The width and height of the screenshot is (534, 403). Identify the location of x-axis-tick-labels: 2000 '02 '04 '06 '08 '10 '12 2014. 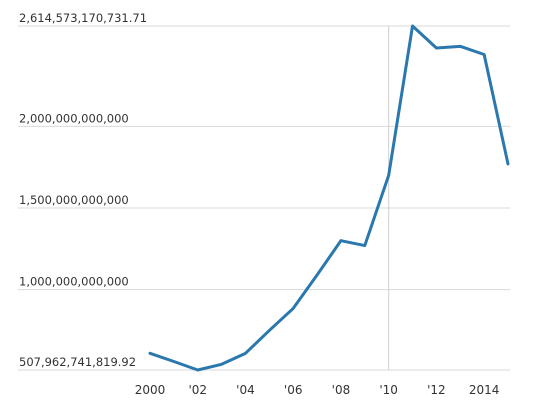
(317, 390).